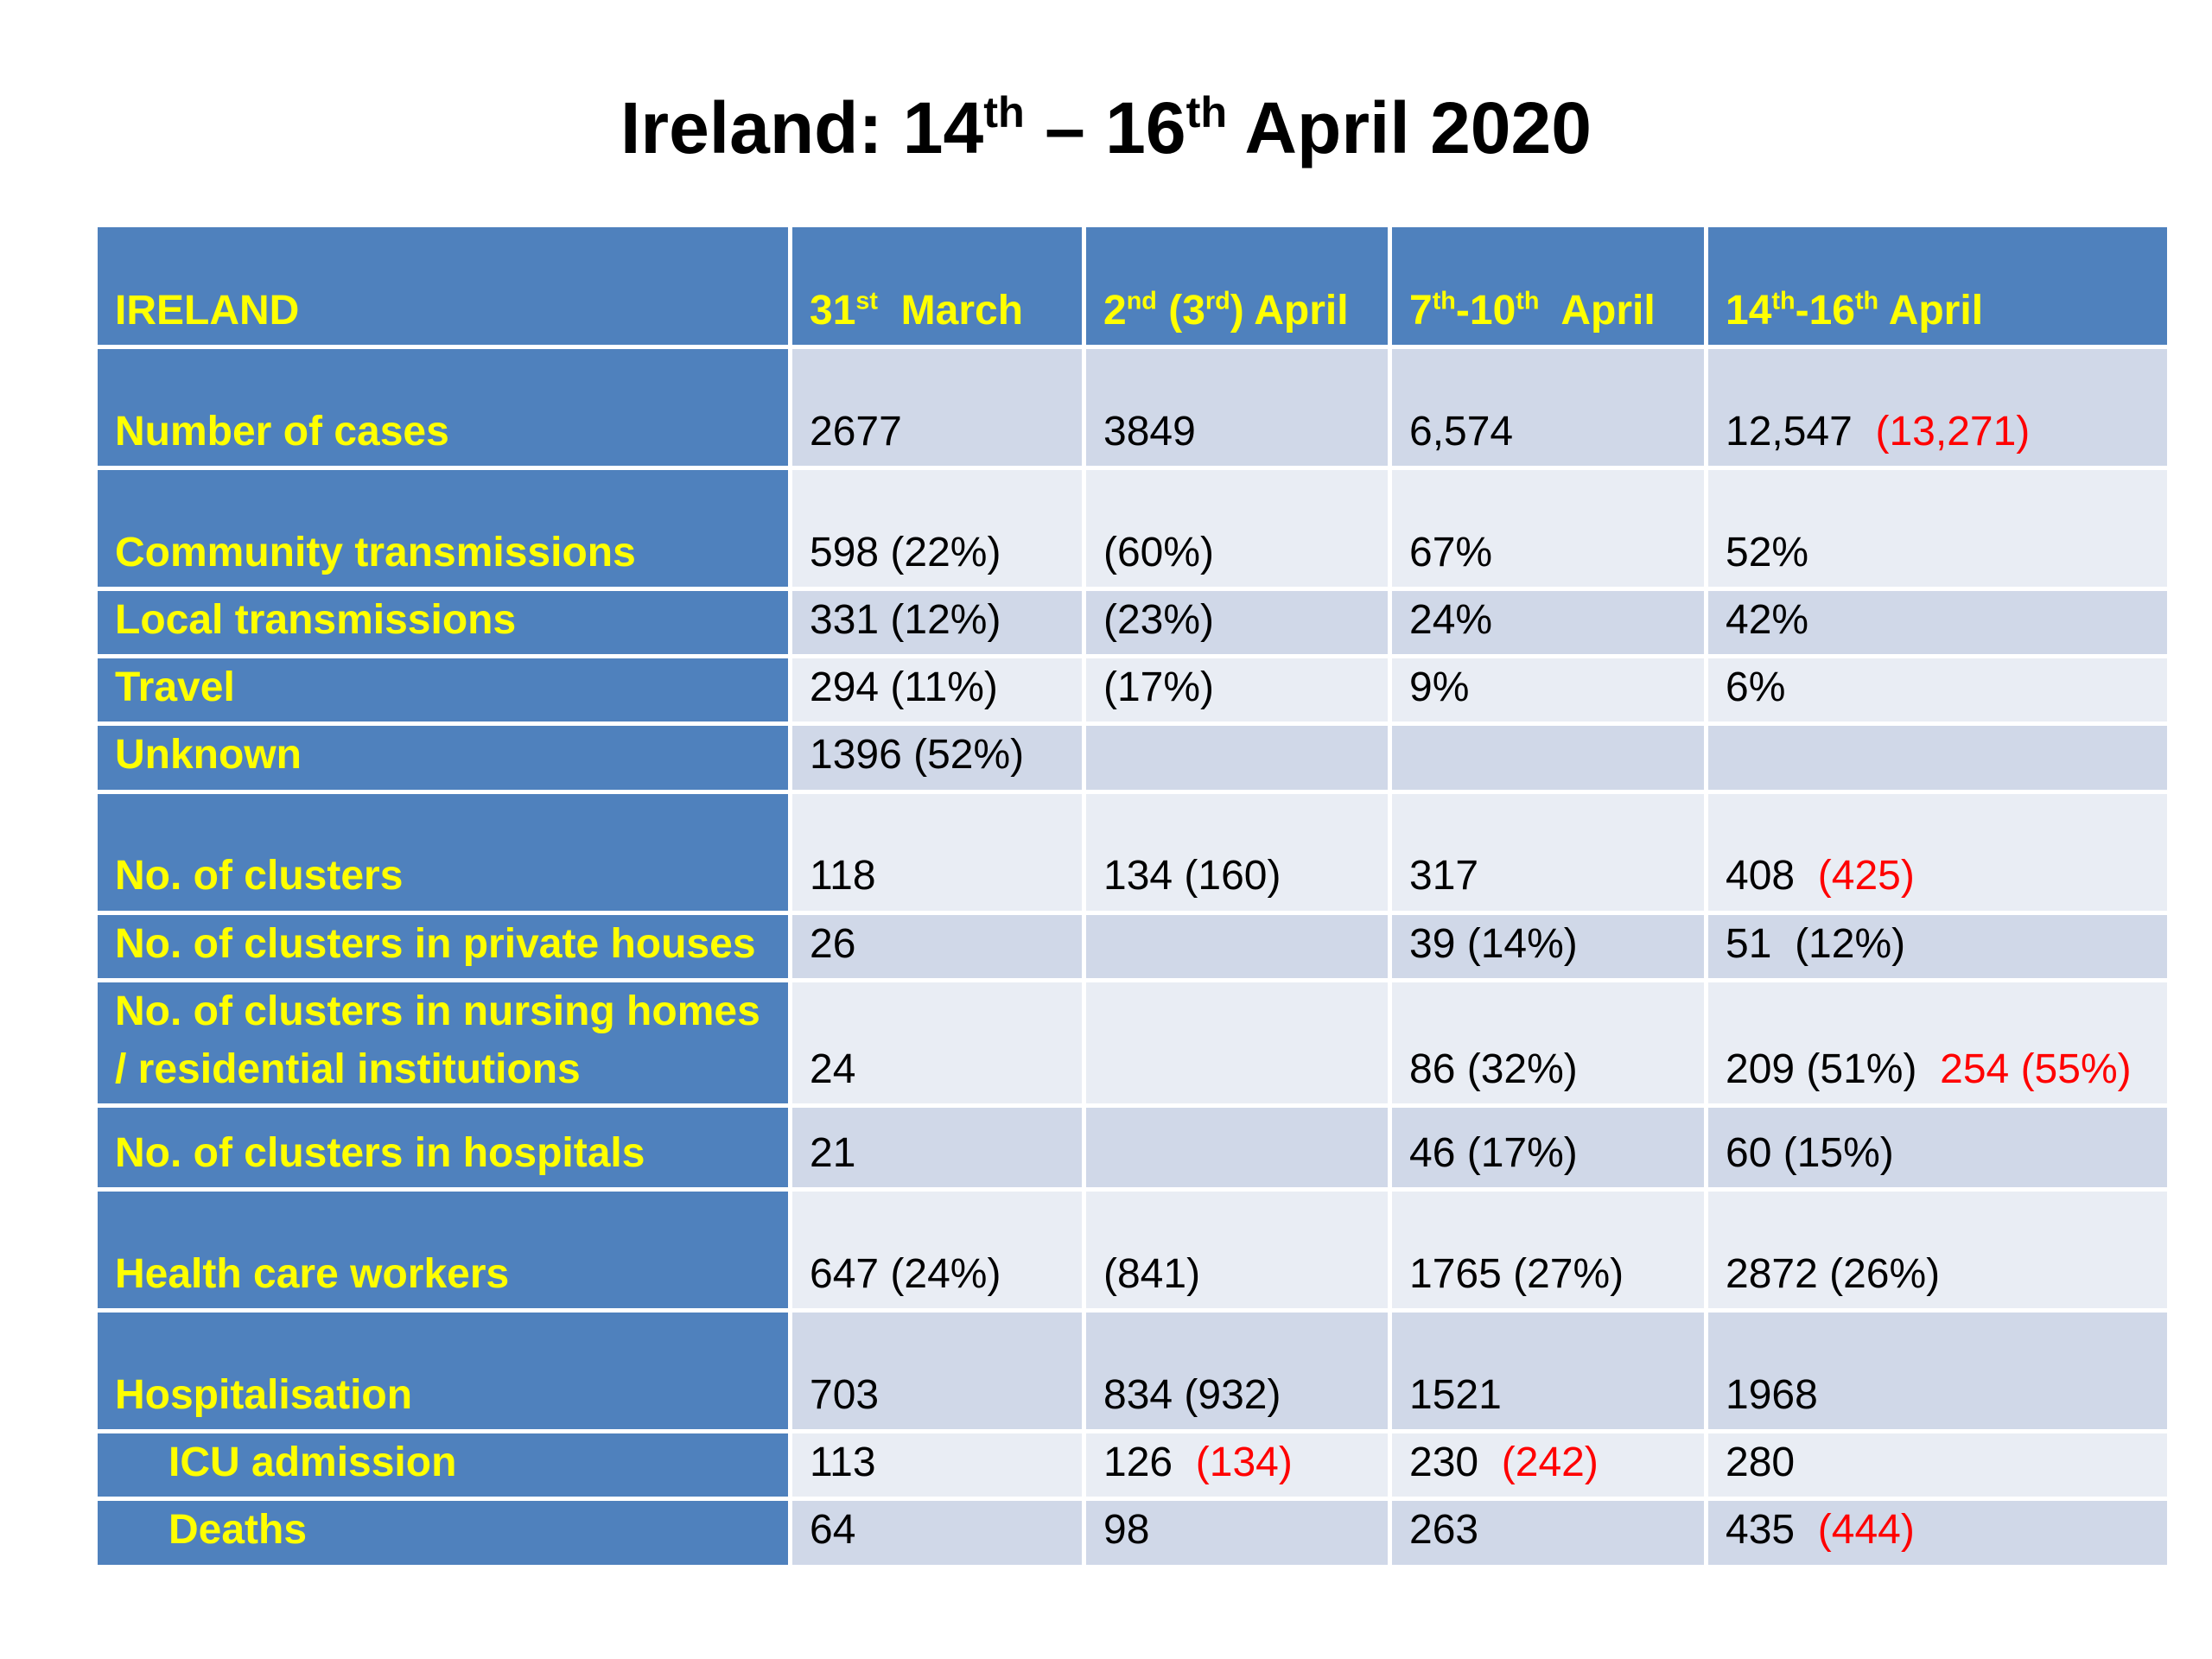  What do you see at coordinates (1192, 876) in the screenshot?
I see `text-segment: 134 (160)` at bounding box center [1192, 876].